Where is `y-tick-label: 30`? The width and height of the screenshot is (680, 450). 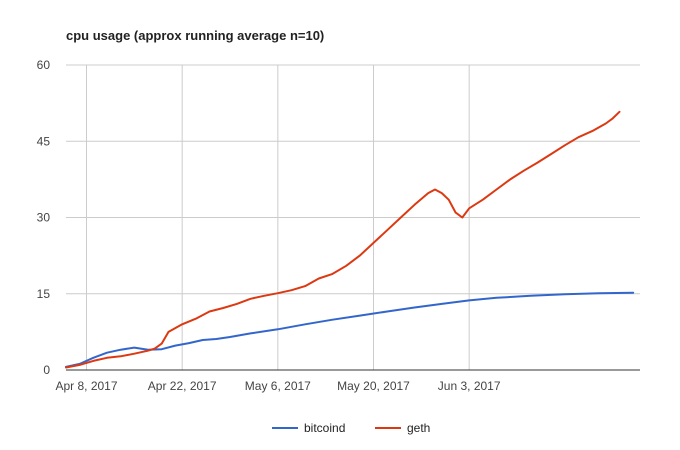 y-tick-label: 30 is located at coordinates (44, 218).